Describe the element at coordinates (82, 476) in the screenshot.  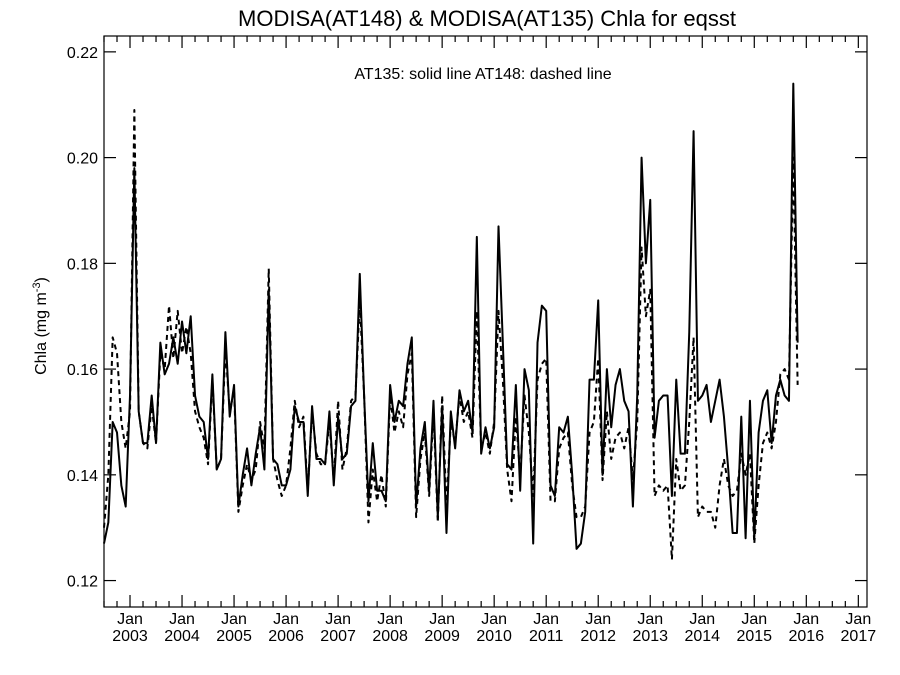
I see `y-tick-label: 0.14` at that location.